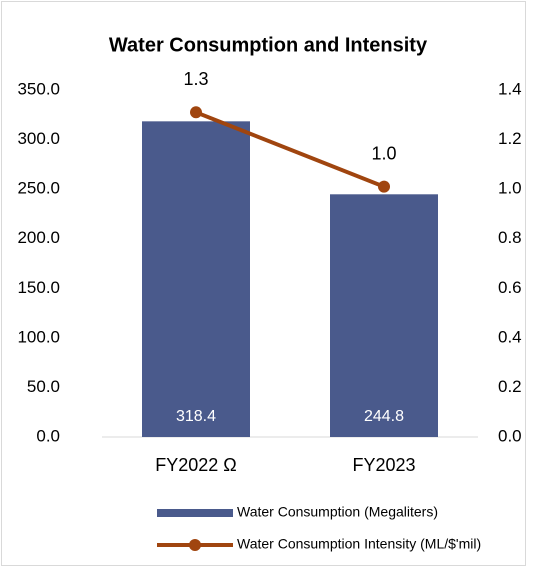  Describe the element at coordinates (383, 465) in the screenshot. I see `x-tick-label: FY2023` at that location.